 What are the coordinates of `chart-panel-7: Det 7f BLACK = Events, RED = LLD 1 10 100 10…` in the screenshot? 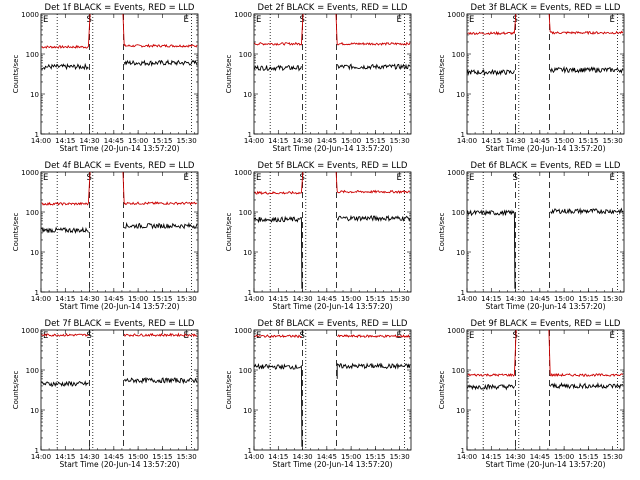 It's located at (105, 394).